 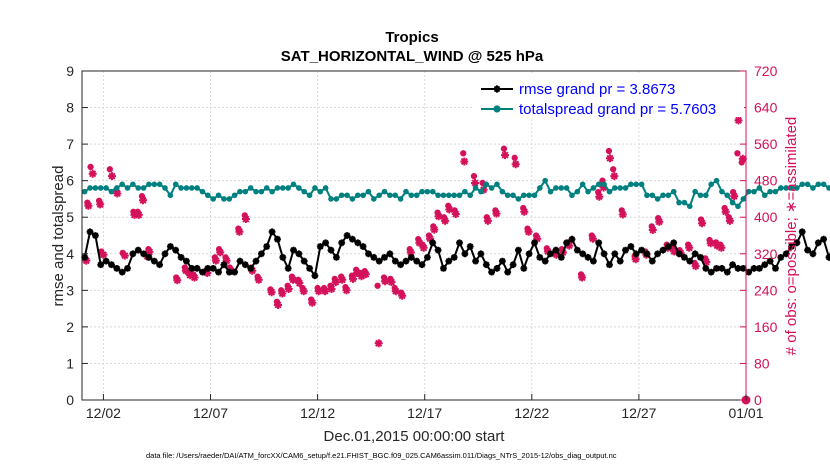 What do you see at coordinates (762, 363) in the screenshot?
I see `y2-tick-label: 80` at bounding box center [762, 363].